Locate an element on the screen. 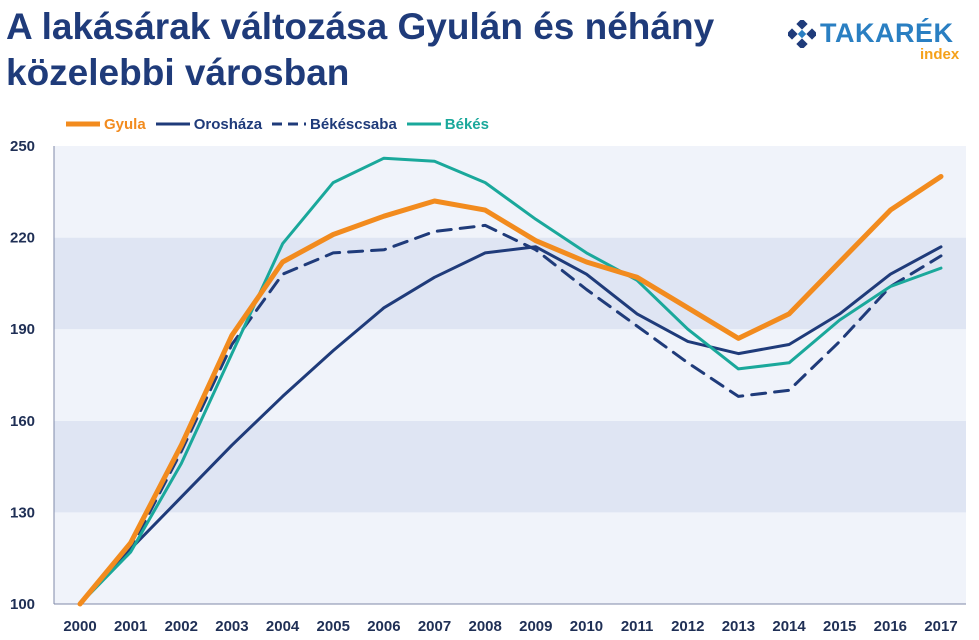 This screenshot has height=640, width=979. x-tick-label: 2011 is located at coordinates (637, 626).